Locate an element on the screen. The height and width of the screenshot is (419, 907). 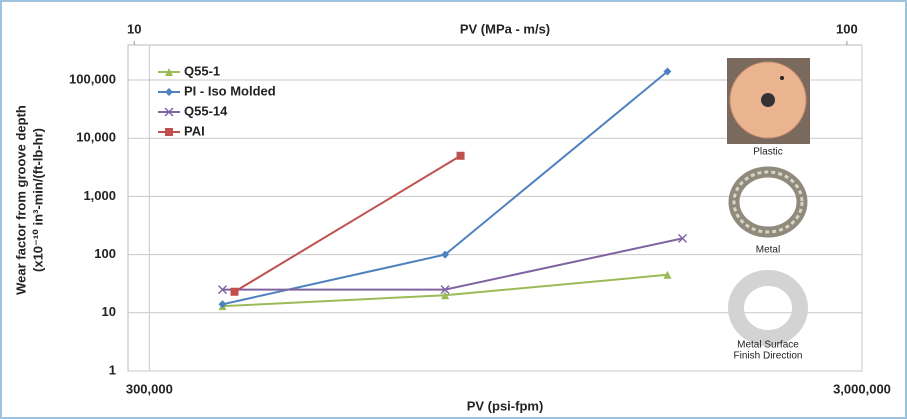
y-axis-label: (x10⁻¹⁰ in³-min/(ft-lb-hr) is located at coordinates (37, 200).